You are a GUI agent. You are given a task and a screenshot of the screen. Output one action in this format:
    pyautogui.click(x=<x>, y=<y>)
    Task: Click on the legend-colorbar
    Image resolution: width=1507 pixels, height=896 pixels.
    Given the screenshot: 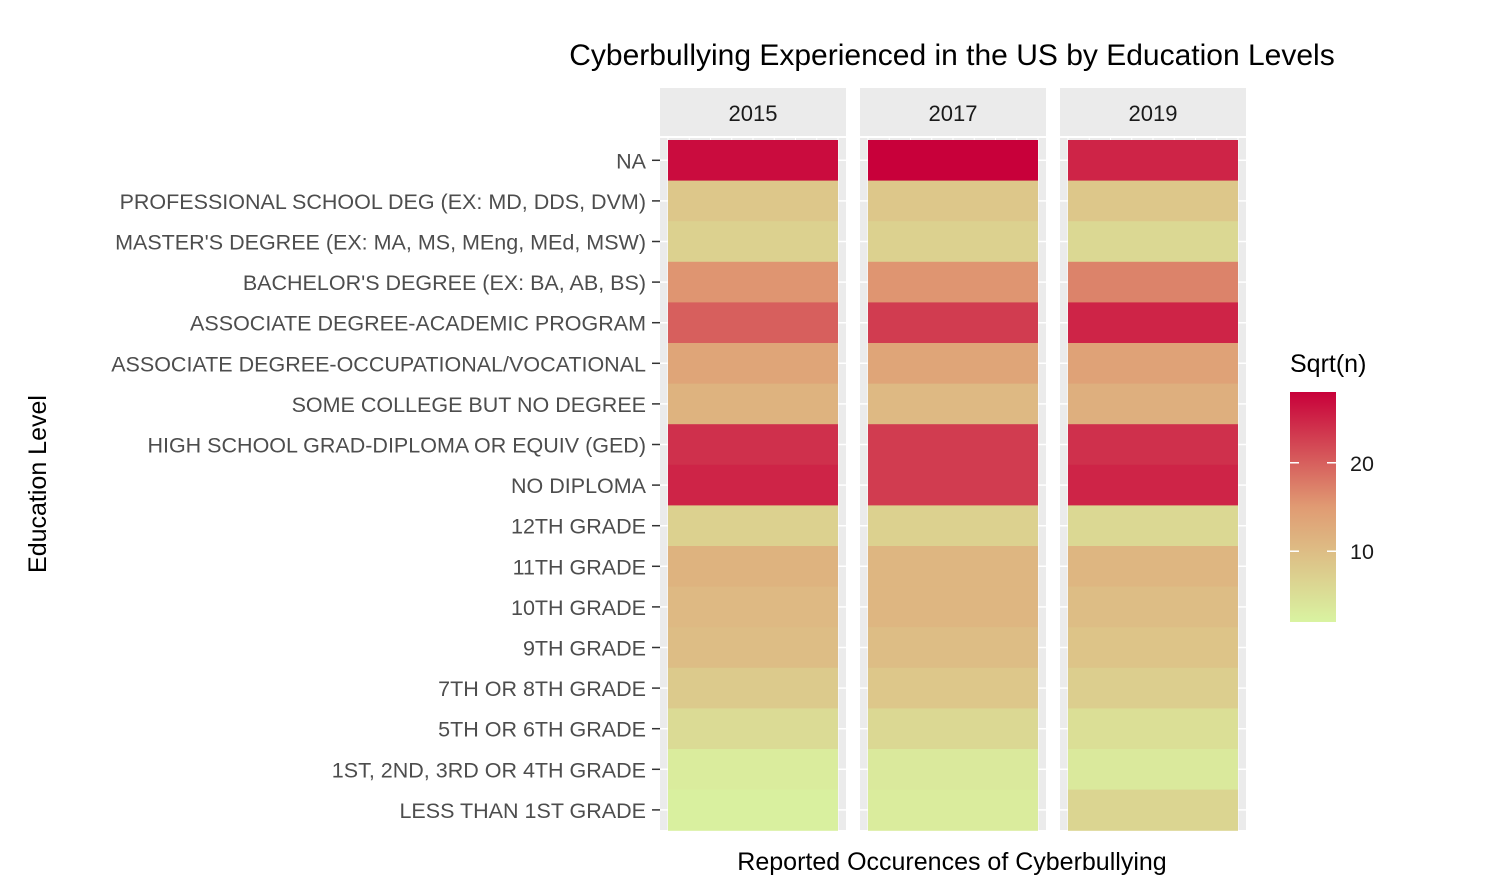 What is the action you would take?
    pyautogui.click(x=1313, y=507)
    